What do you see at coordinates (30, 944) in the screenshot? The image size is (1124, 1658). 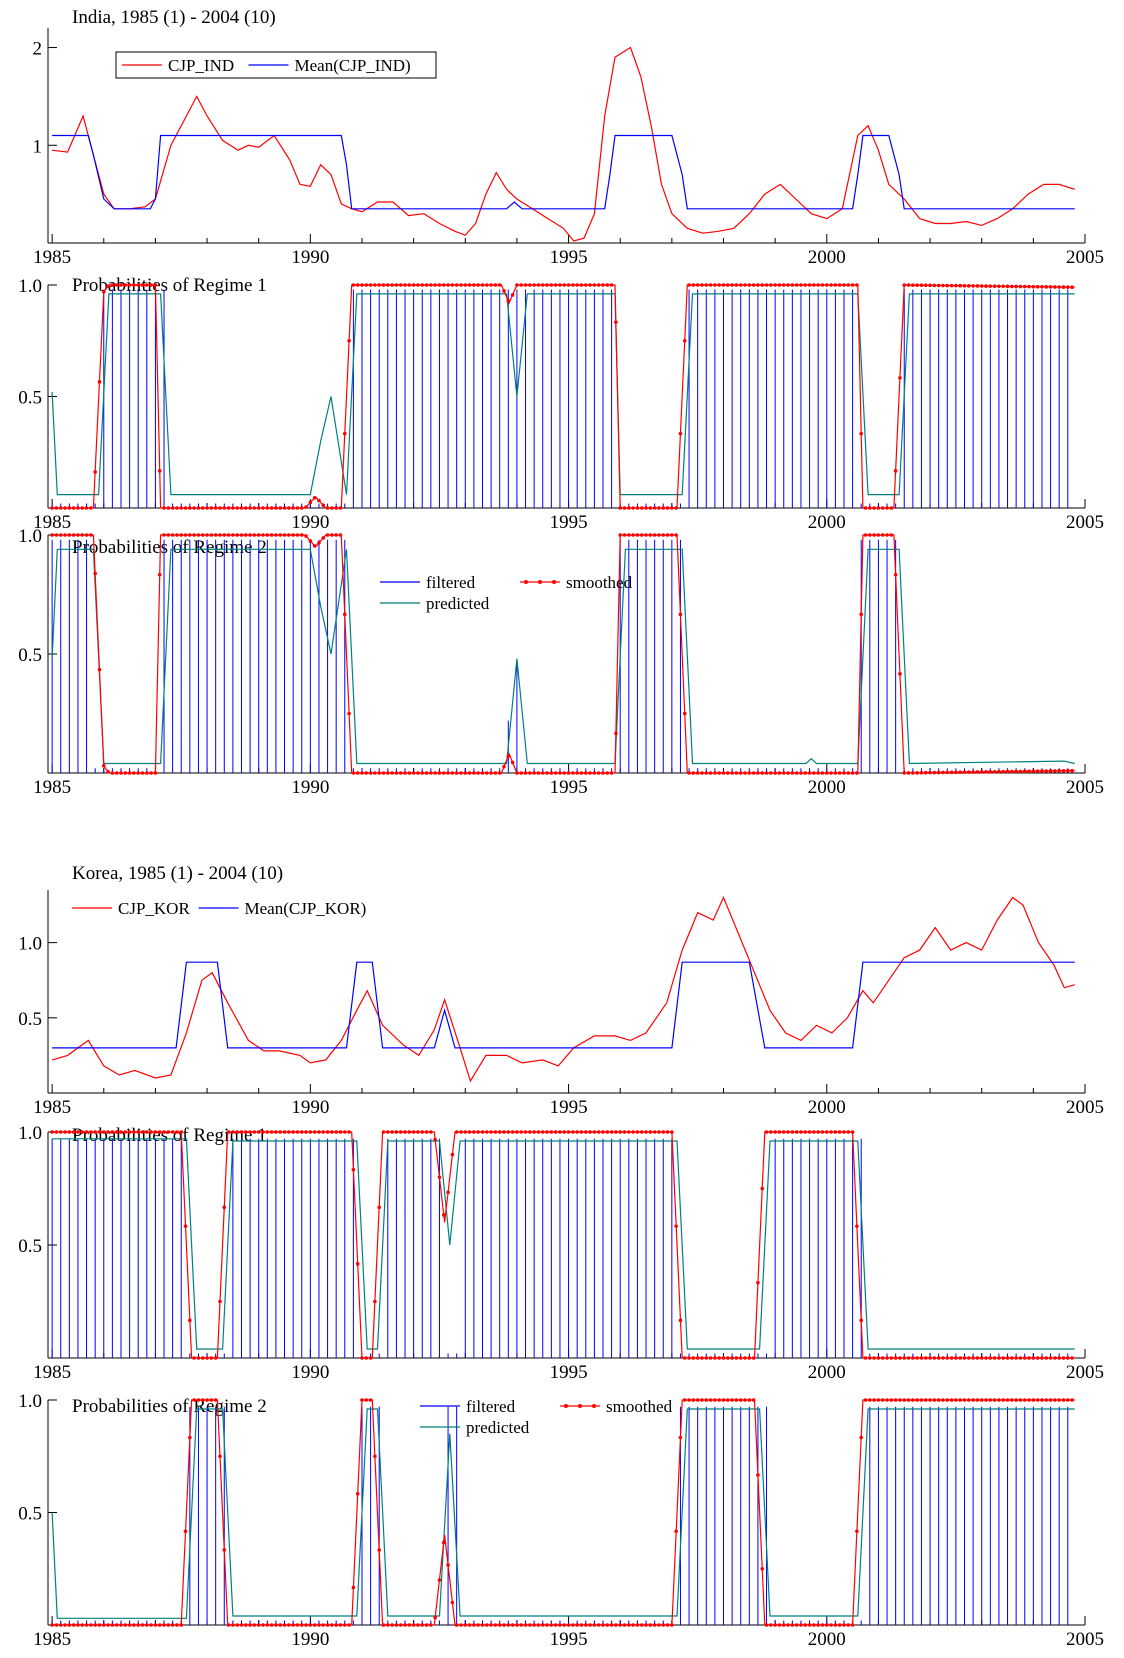 I see `y-tick-label: 1.0` at bounding box center [30, 944].